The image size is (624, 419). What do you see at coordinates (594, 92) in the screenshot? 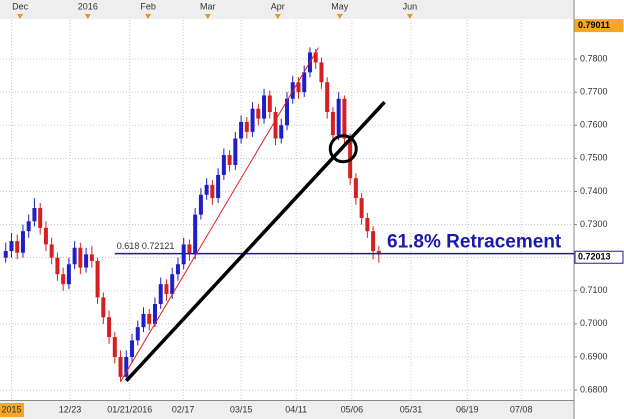
I see `y-tick-label: 0.7700` at bounding box center [594, 92].